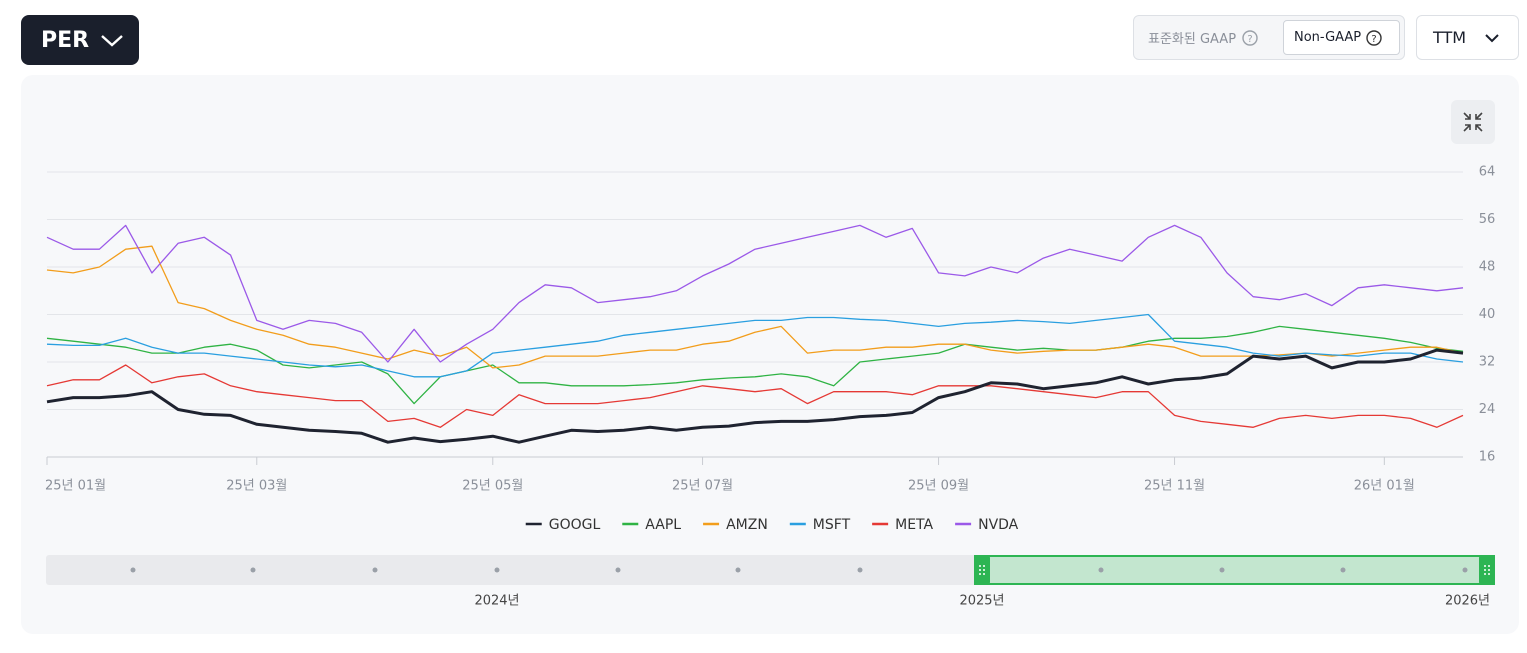 This screenshot has width=1527, height=653. What do you see at coordinates (663, 525) in the screenshot?
I see `legend-label: AAPL` at bounding box center [663, 525].